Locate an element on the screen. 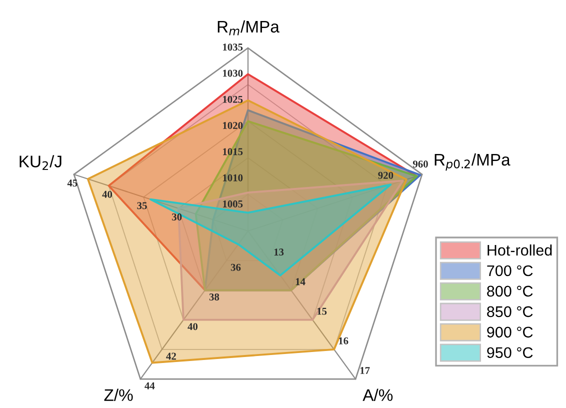 This screenshot has width=566, height=408. text: 44 is located at coordinates (149, 386).